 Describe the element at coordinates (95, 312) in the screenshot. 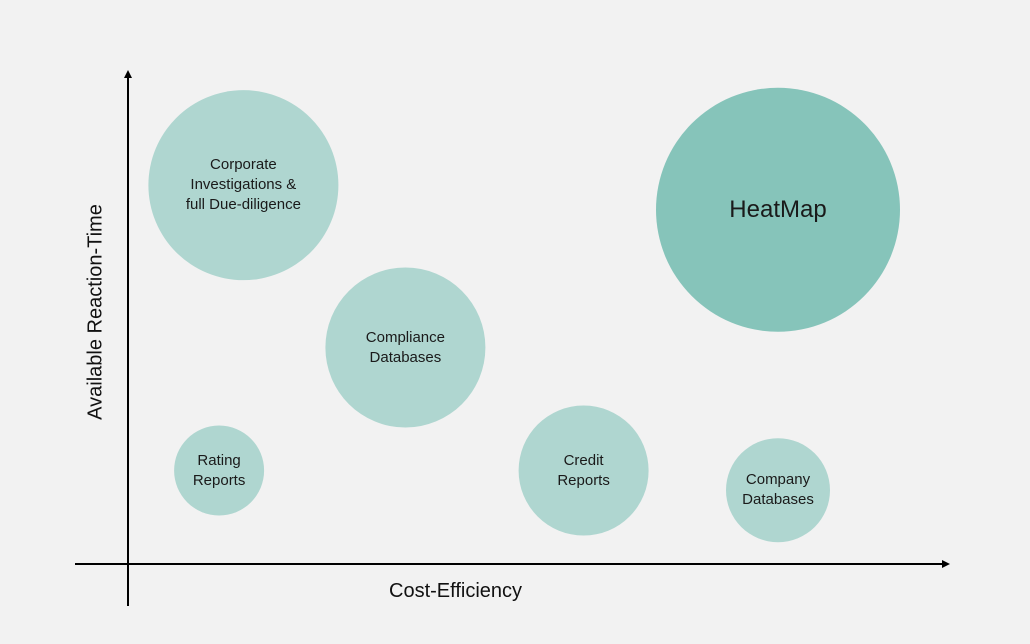

I see `y-axis-label: Available Reaction-Time` at that location.